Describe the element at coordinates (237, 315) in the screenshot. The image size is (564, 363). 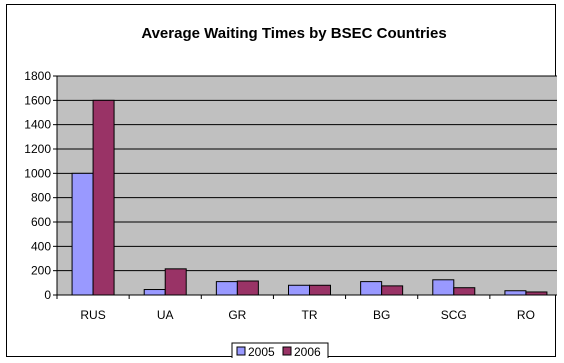
I see `x-tick-label: GR` at that location.